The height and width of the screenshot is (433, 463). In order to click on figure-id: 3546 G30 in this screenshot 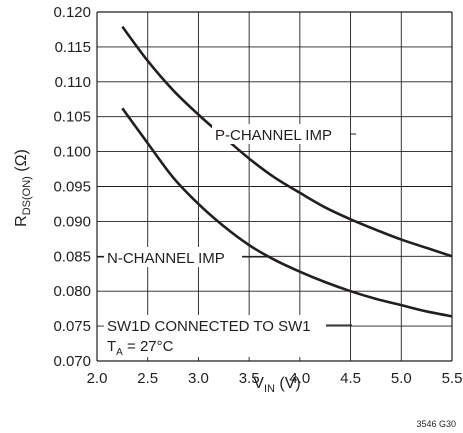, I will do `click(436, 424)`.